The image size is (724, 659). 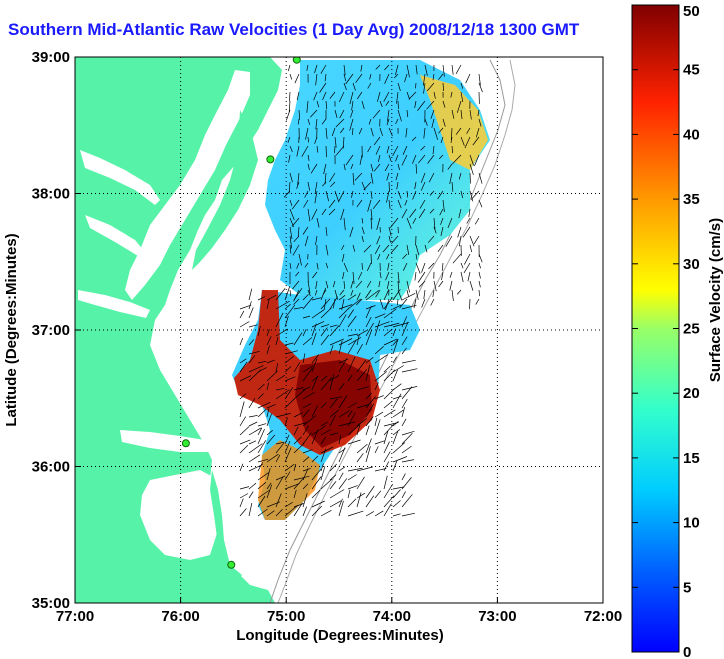 What do you see at coordinates (691, 458) in the screenshot?
I see `colorbar-tick-label: 15` at bounding box center [691, 458].